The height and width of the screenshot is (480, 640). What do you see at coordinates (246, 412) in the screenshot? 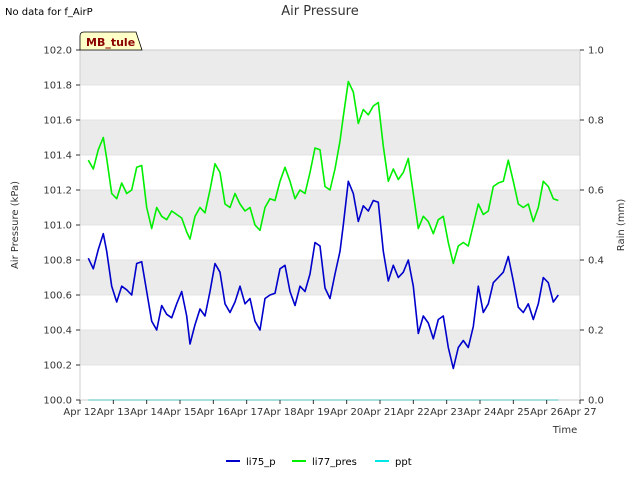
I see `x-tick-label: Apr 17` at bounding box center [246, 412].